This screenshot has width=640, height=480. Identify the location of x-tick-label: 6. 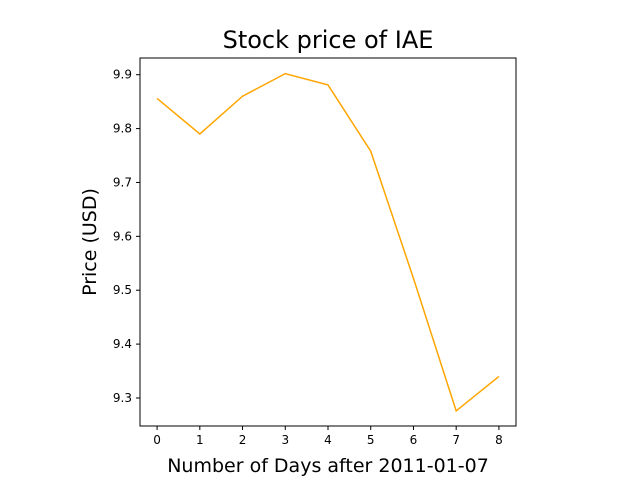
(414, 440).